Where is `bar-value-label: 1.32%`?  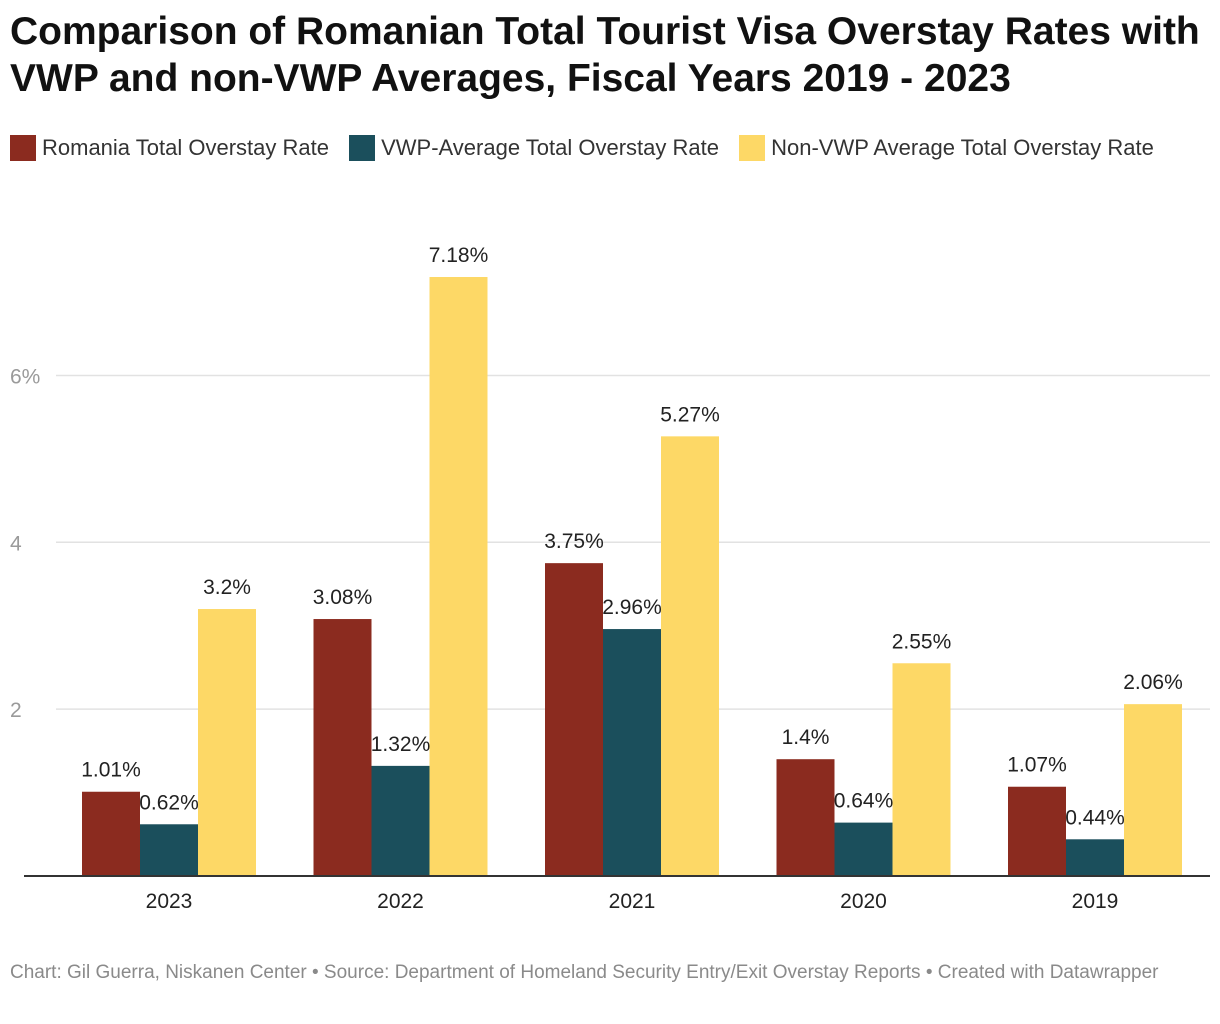 bar-value-label: 1.32% is located at coordinates (401, 744).